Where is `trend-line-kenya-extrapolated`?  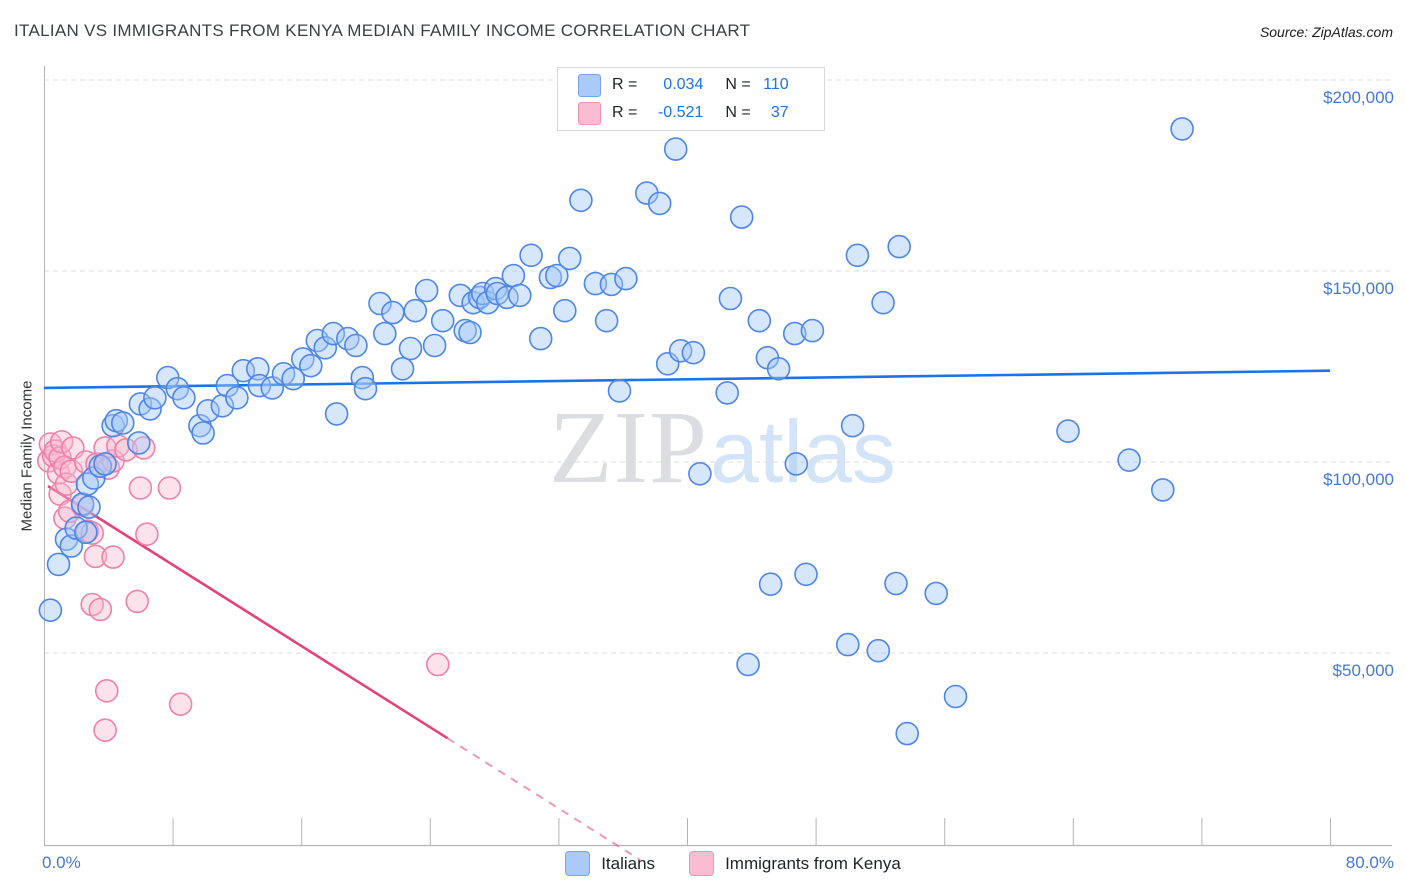 trend-line-kenya-extrapolated is located at coordinates (543, 799).